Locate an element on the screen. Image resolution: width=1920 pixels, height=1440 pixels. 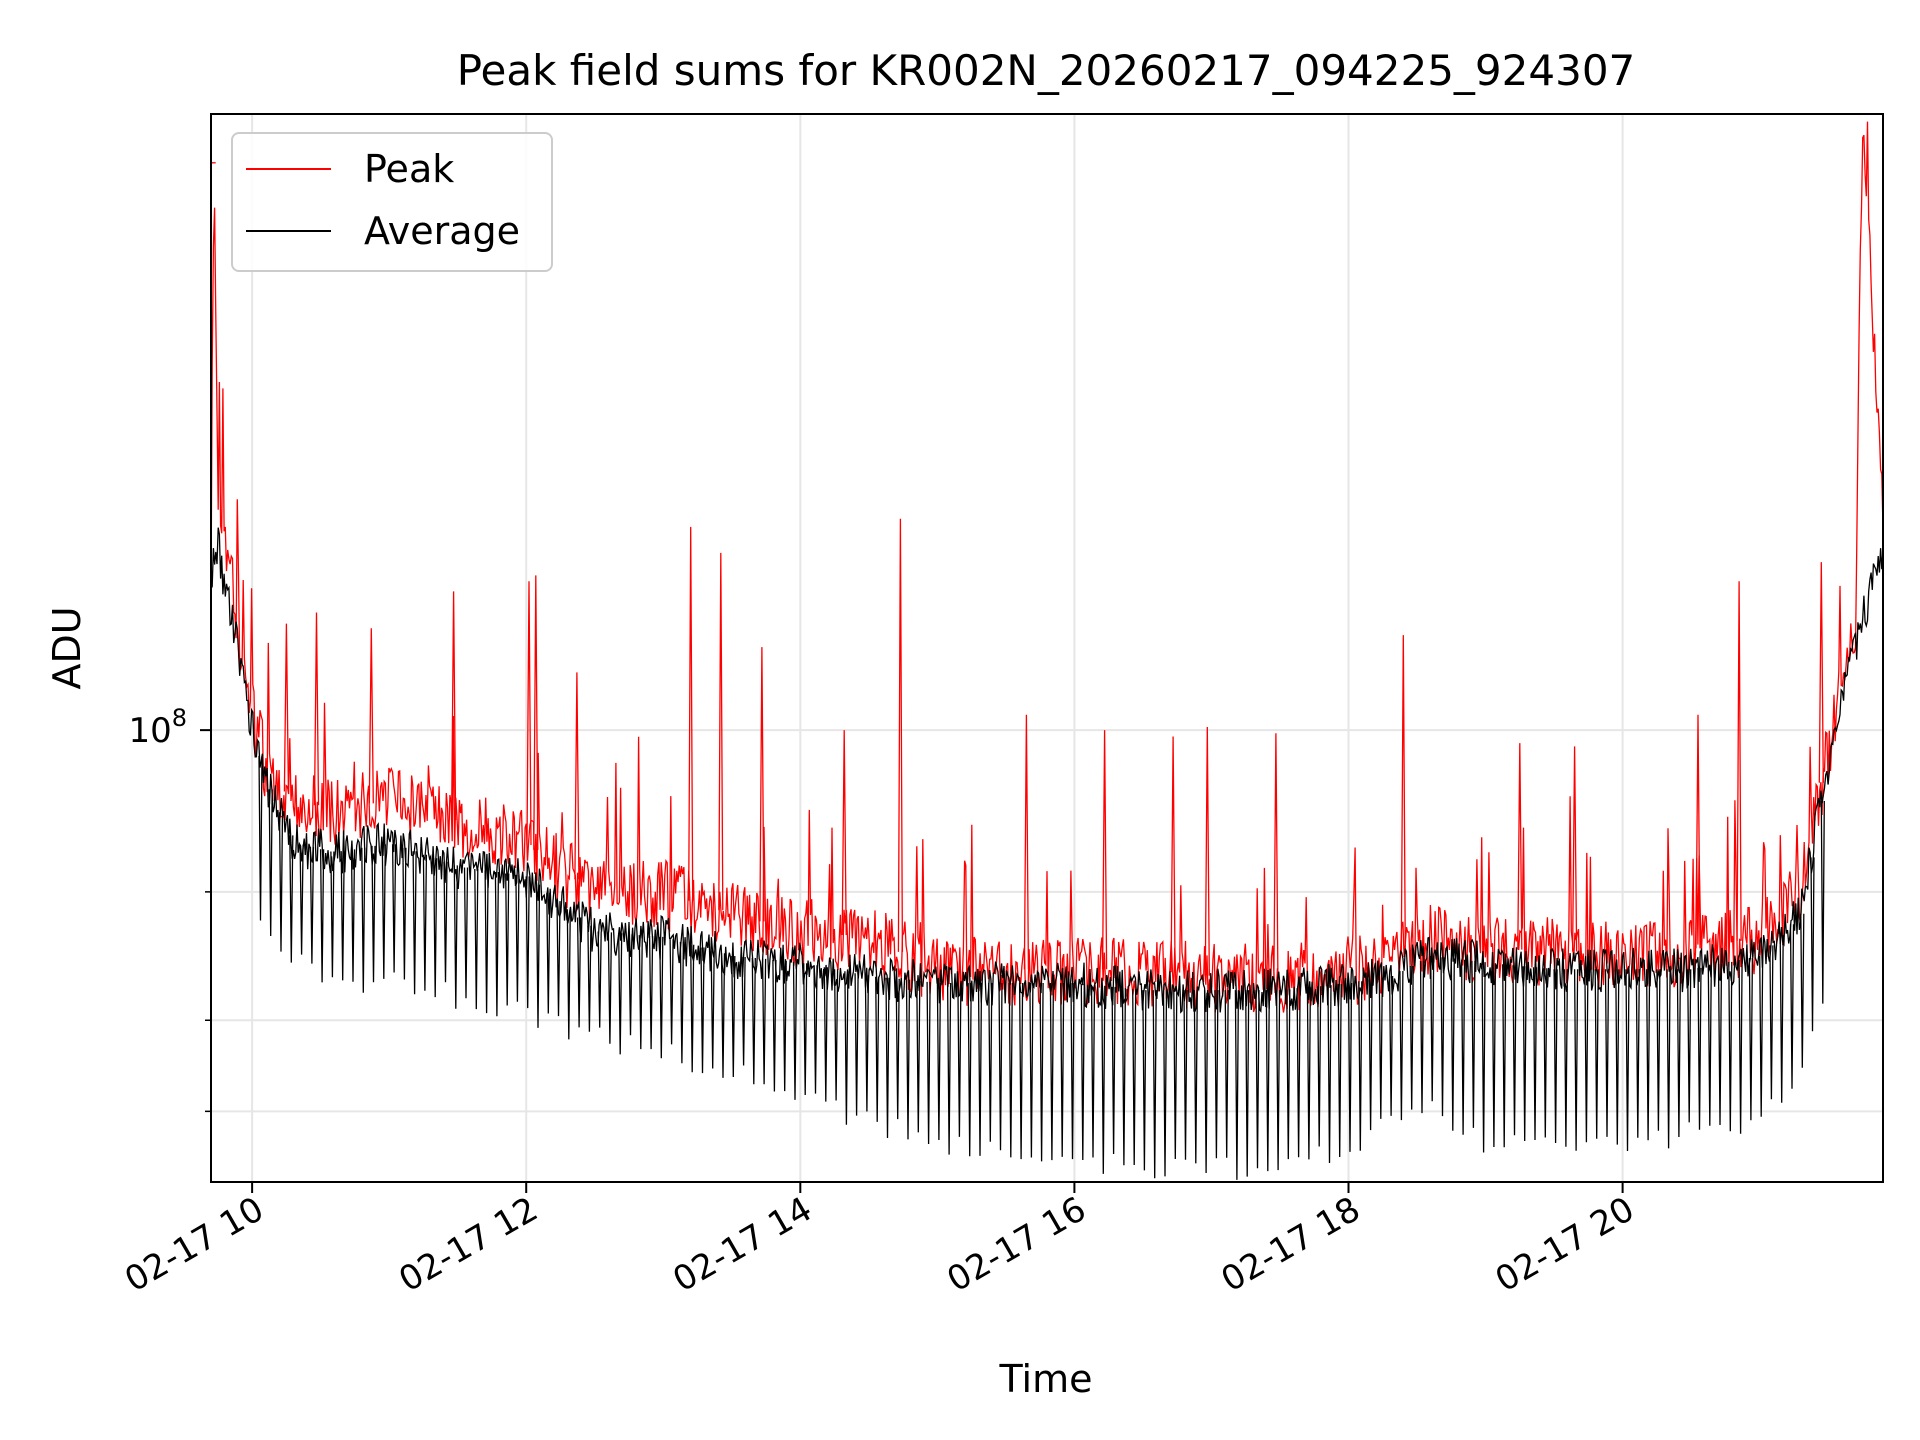
legend-box is located at coordinates (392, 202).